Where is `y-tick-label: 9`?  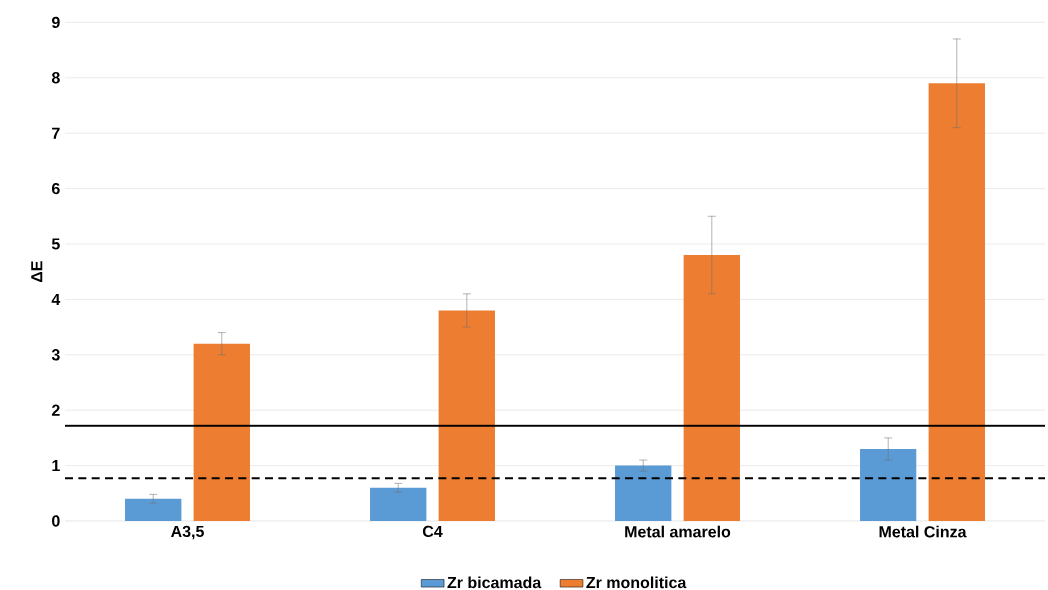 y-tick-label: 9 is located at coordinates (55, 22).